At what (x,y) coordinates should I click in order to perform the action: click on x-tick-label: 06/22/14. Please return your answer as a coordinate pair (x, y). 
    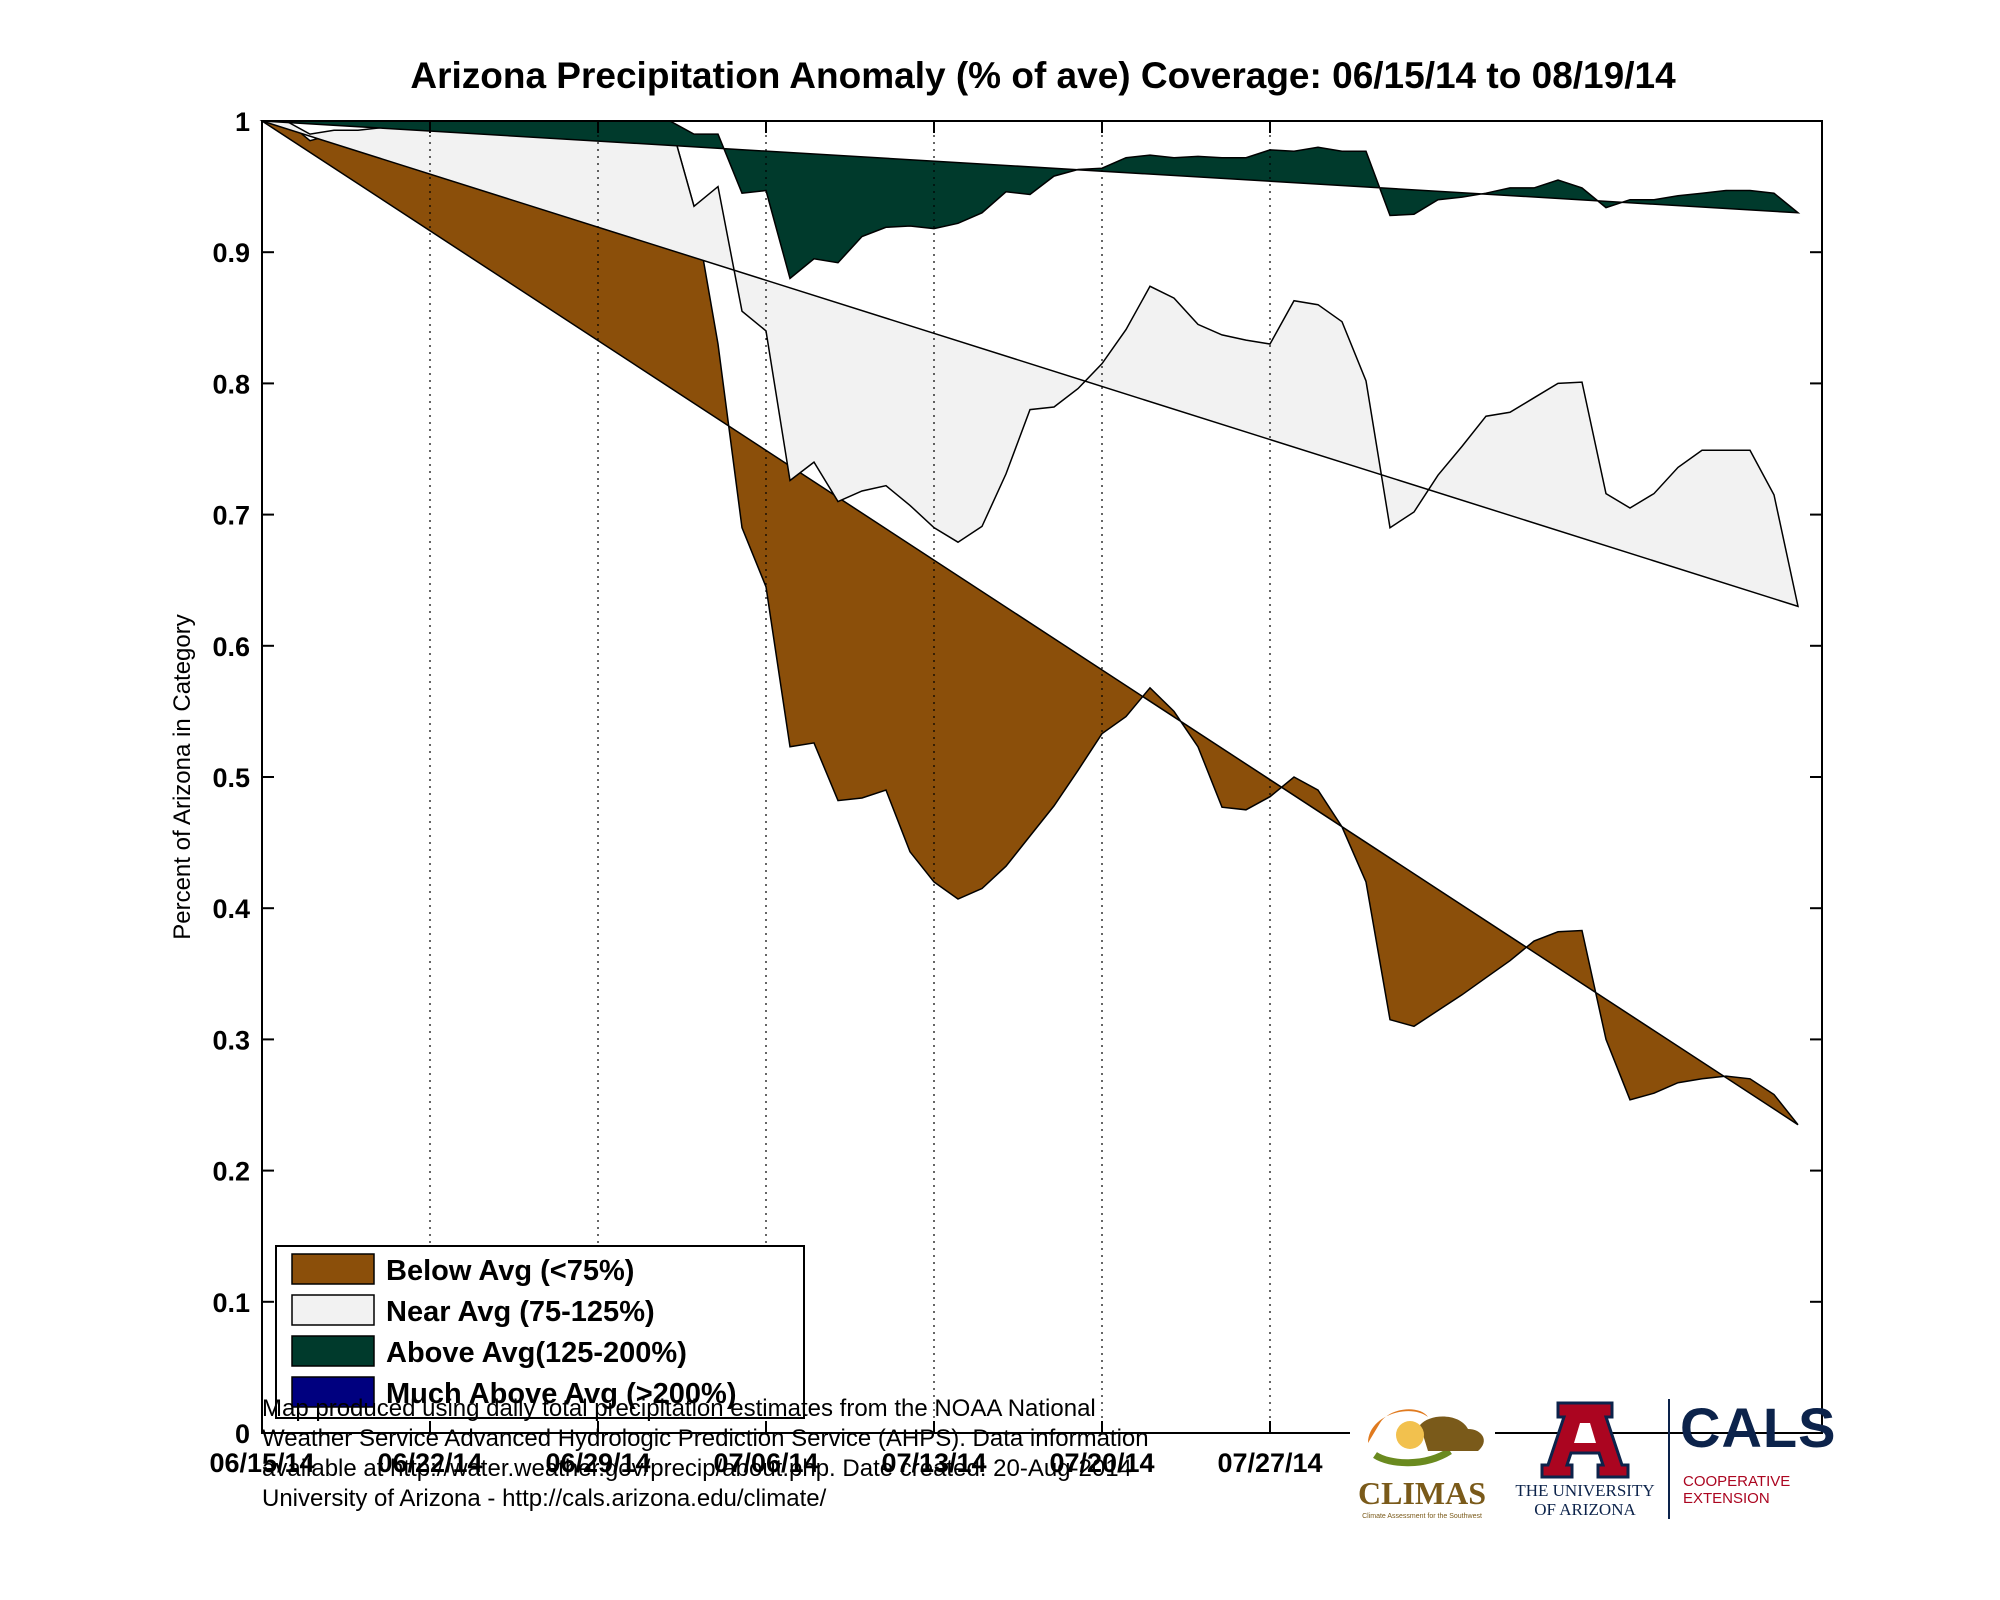
    Looking at the image, I should click on (429, 1463).